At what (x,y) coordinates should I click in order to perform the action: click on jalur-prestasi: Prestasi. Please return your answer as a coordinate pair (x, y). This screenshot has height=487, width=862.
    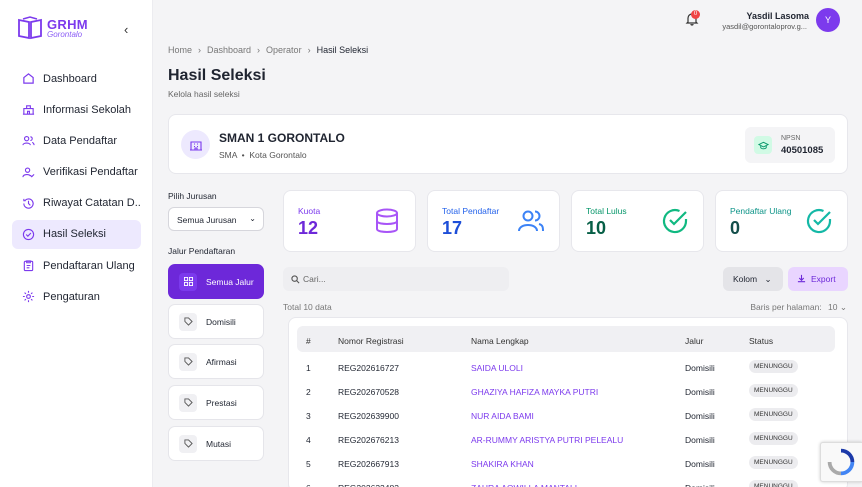
    Looking at the image, I should click on (216, 402).